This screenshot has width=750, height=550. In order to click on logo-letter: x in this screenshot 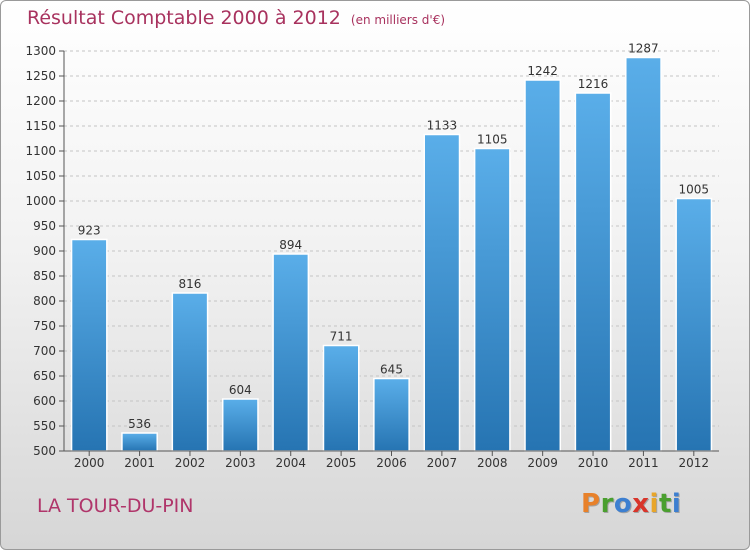, I will do `click(641, 504)`.